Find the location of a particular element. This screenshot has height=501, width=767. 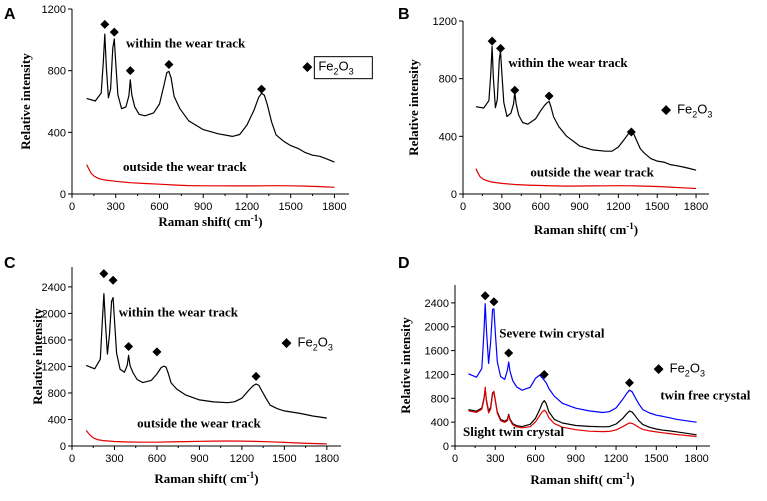

panel-d-label: D is located at coordinates (404, 263).